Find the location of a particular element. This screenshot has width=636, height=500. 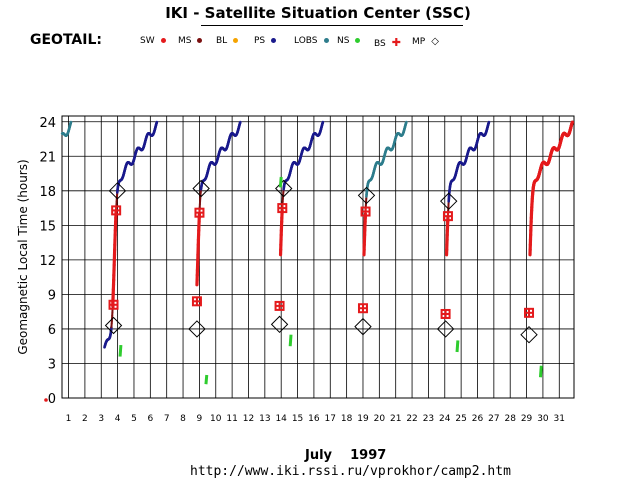

x-tick-label: 30 is located at coordinates (543, 419).